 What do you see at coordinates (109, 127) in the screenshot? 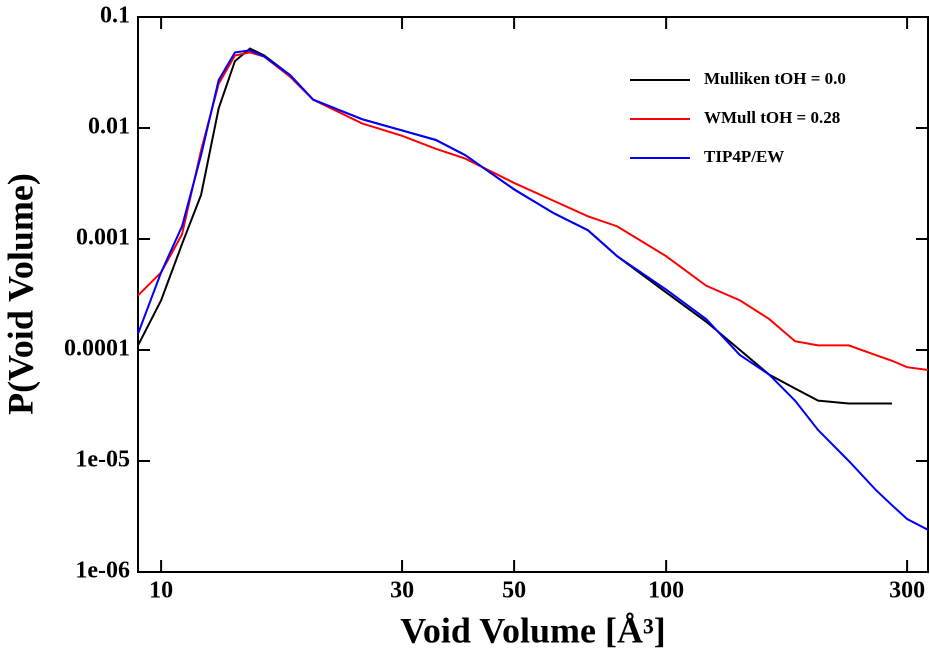
I see `y-tick-label: 0.01` at bounding box center [109, 127].